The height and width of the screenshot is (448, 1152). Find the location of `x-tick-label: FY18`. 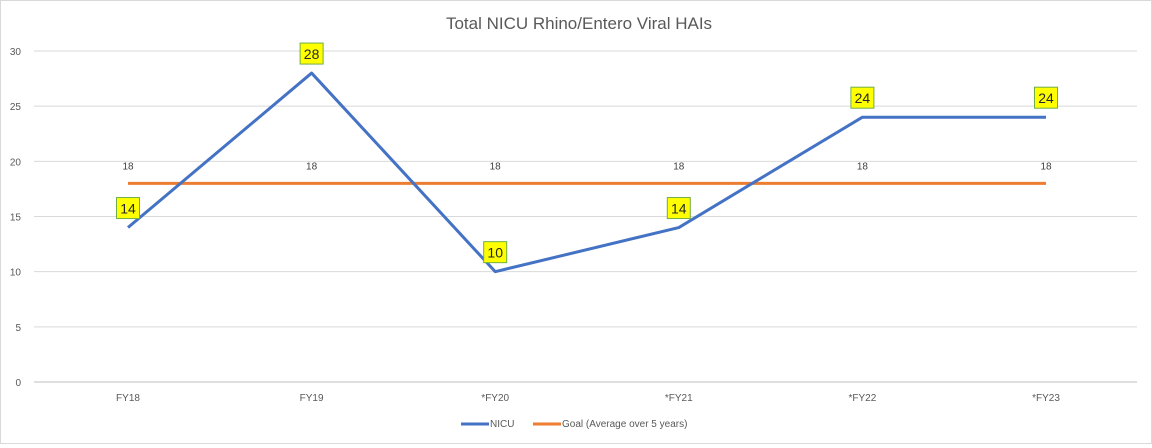

x-tick-label: FY18 is located at coordinates (128, 398).